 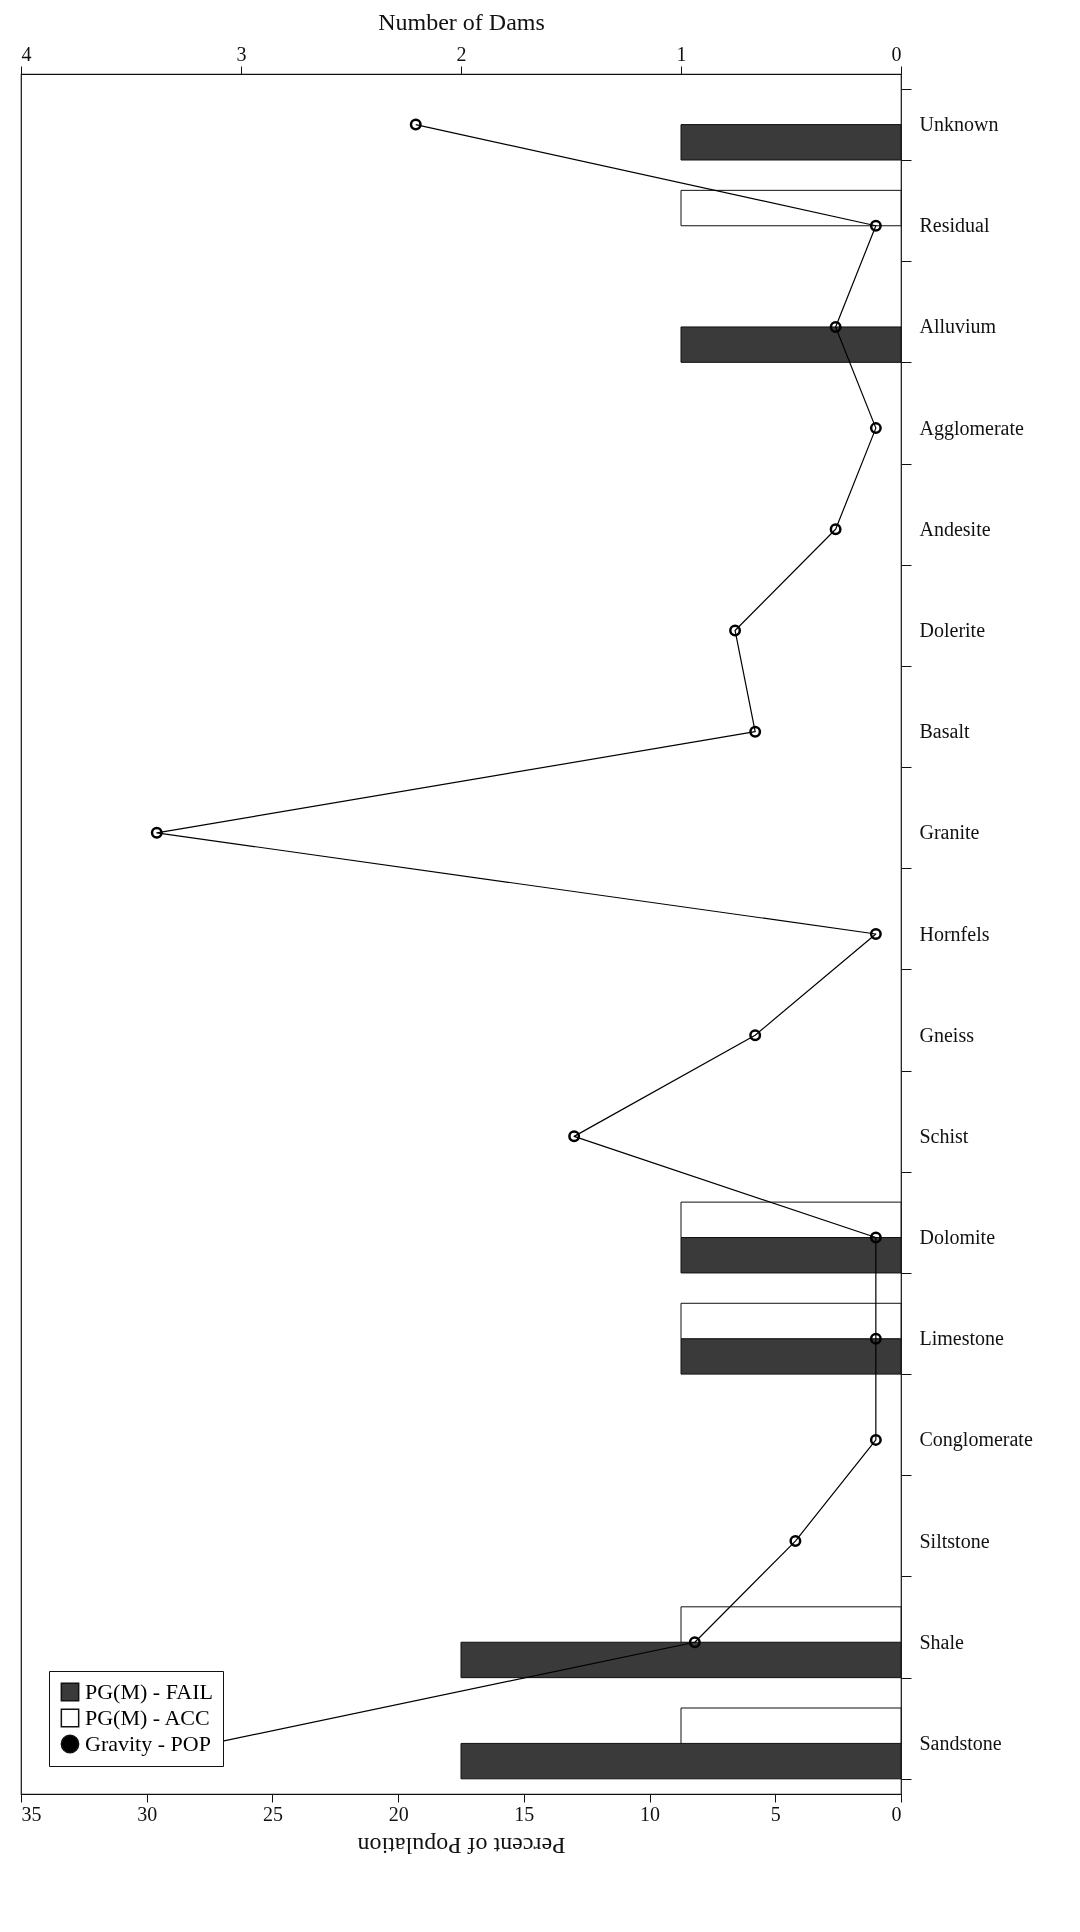 What do you see at coordinates (976, 1440) in the screenshot?
I see `y-tick-label: Conglomerate` at bounding box center [976, 1440].